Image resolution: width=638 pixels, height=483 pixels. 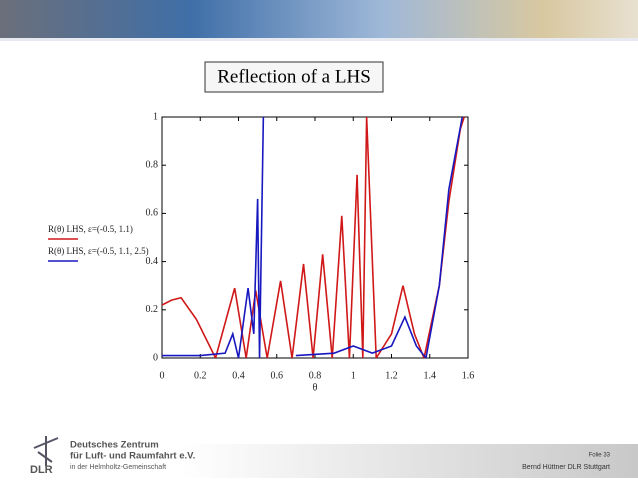 What do you see at coordinates (315, 387) in the screenshot?
I see `x-axis-label: θ` at bounding box center [315, 387].